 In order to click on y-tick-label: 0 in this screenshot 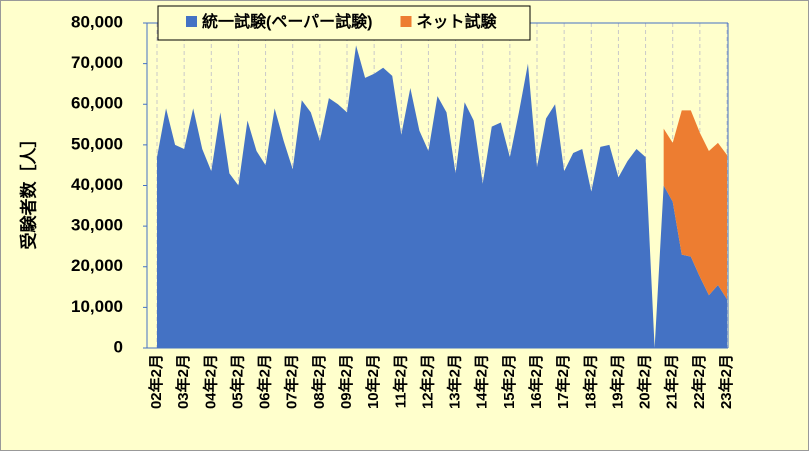, I will do `click(118, 346)`.